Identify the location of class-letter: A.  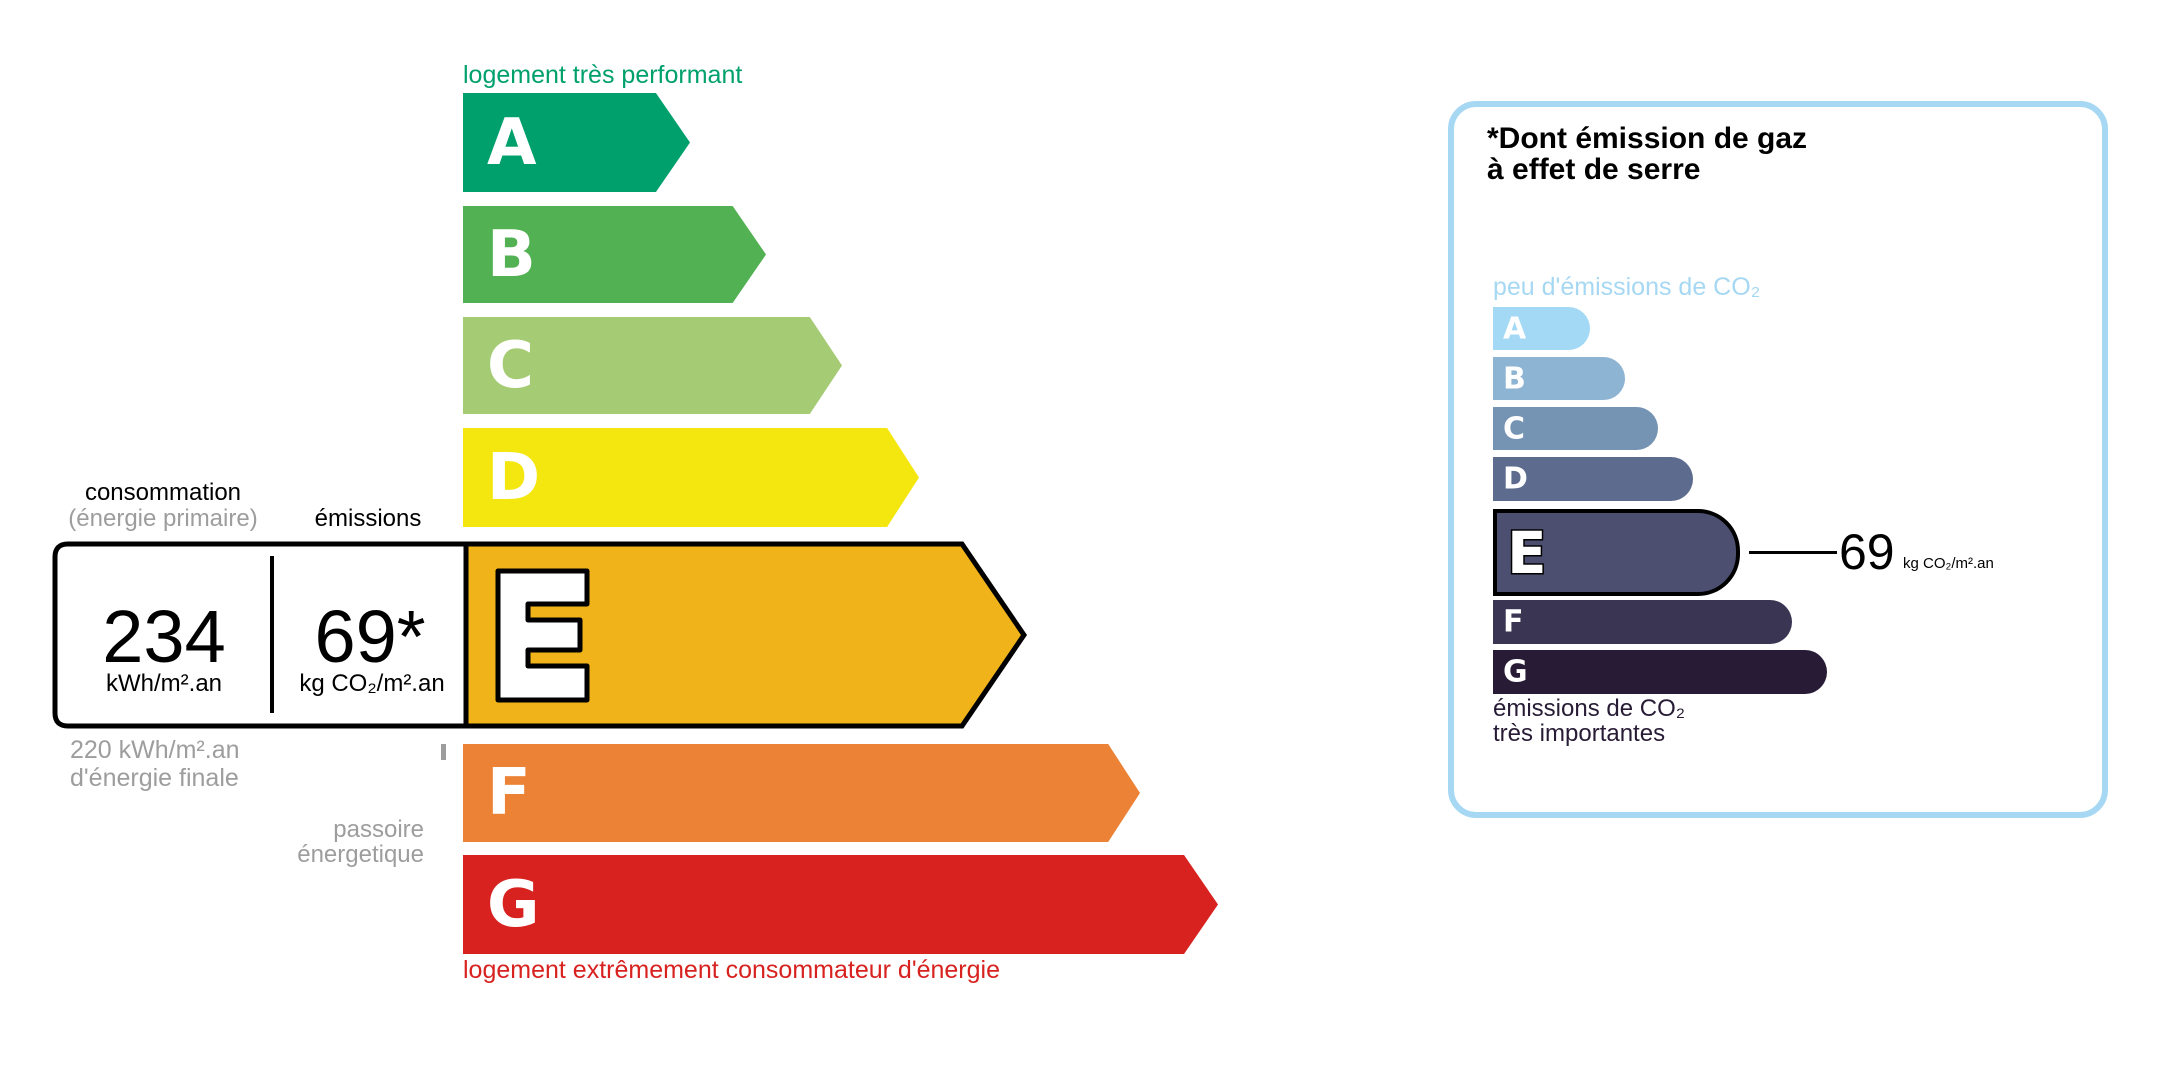
(512, 142).